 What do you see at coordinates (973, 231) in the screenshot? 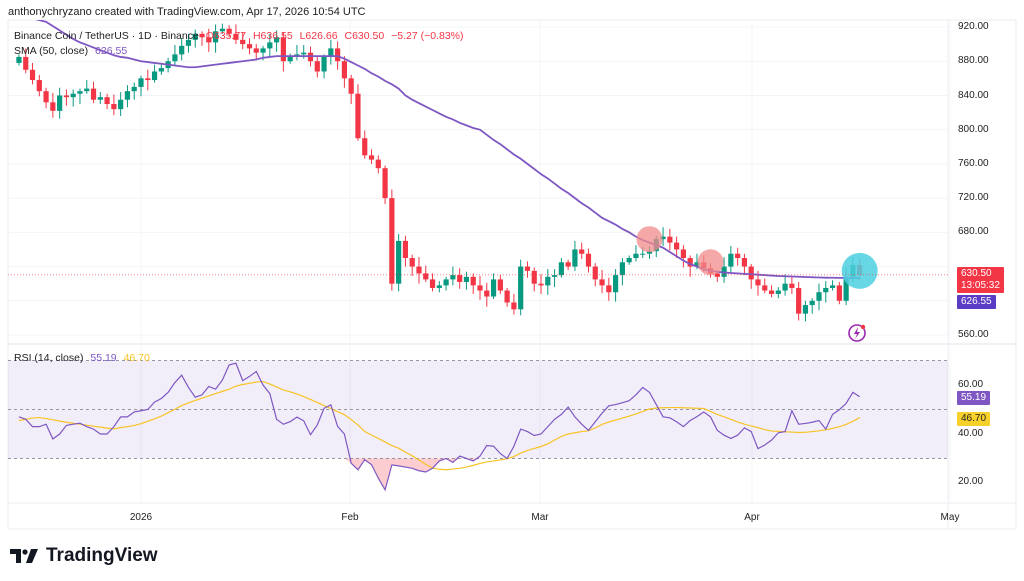
I see `price-tick: 680.00` at bounding box center [973, 231].